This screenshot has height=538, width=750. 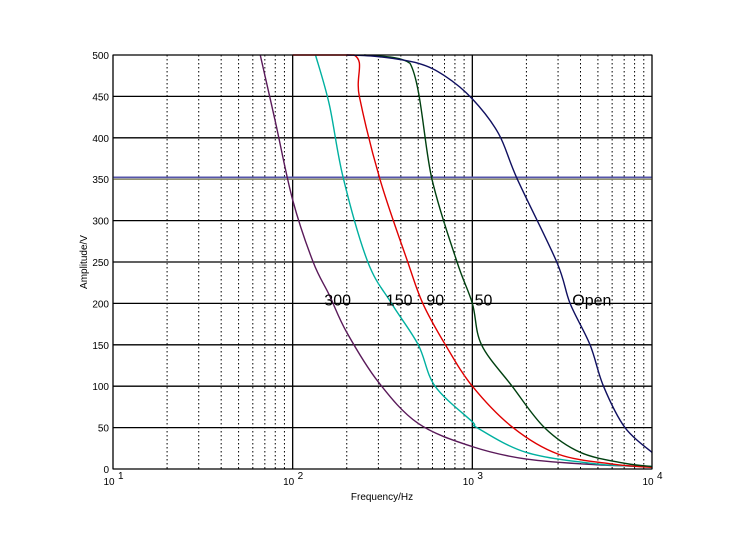 I want to click on y-tick-label: 350, so click(x=100, y=180).